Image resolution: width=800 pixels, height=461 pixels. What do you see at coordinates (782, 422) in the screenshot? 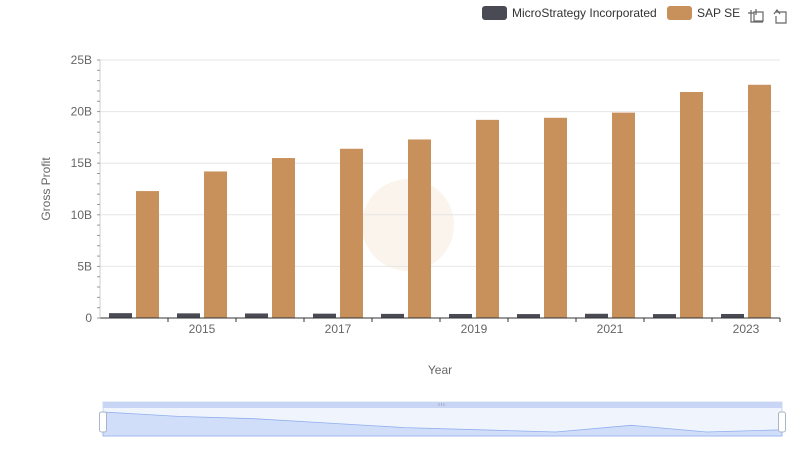
I see `data-zoom-end-handle` at bounding box center [782, 422].